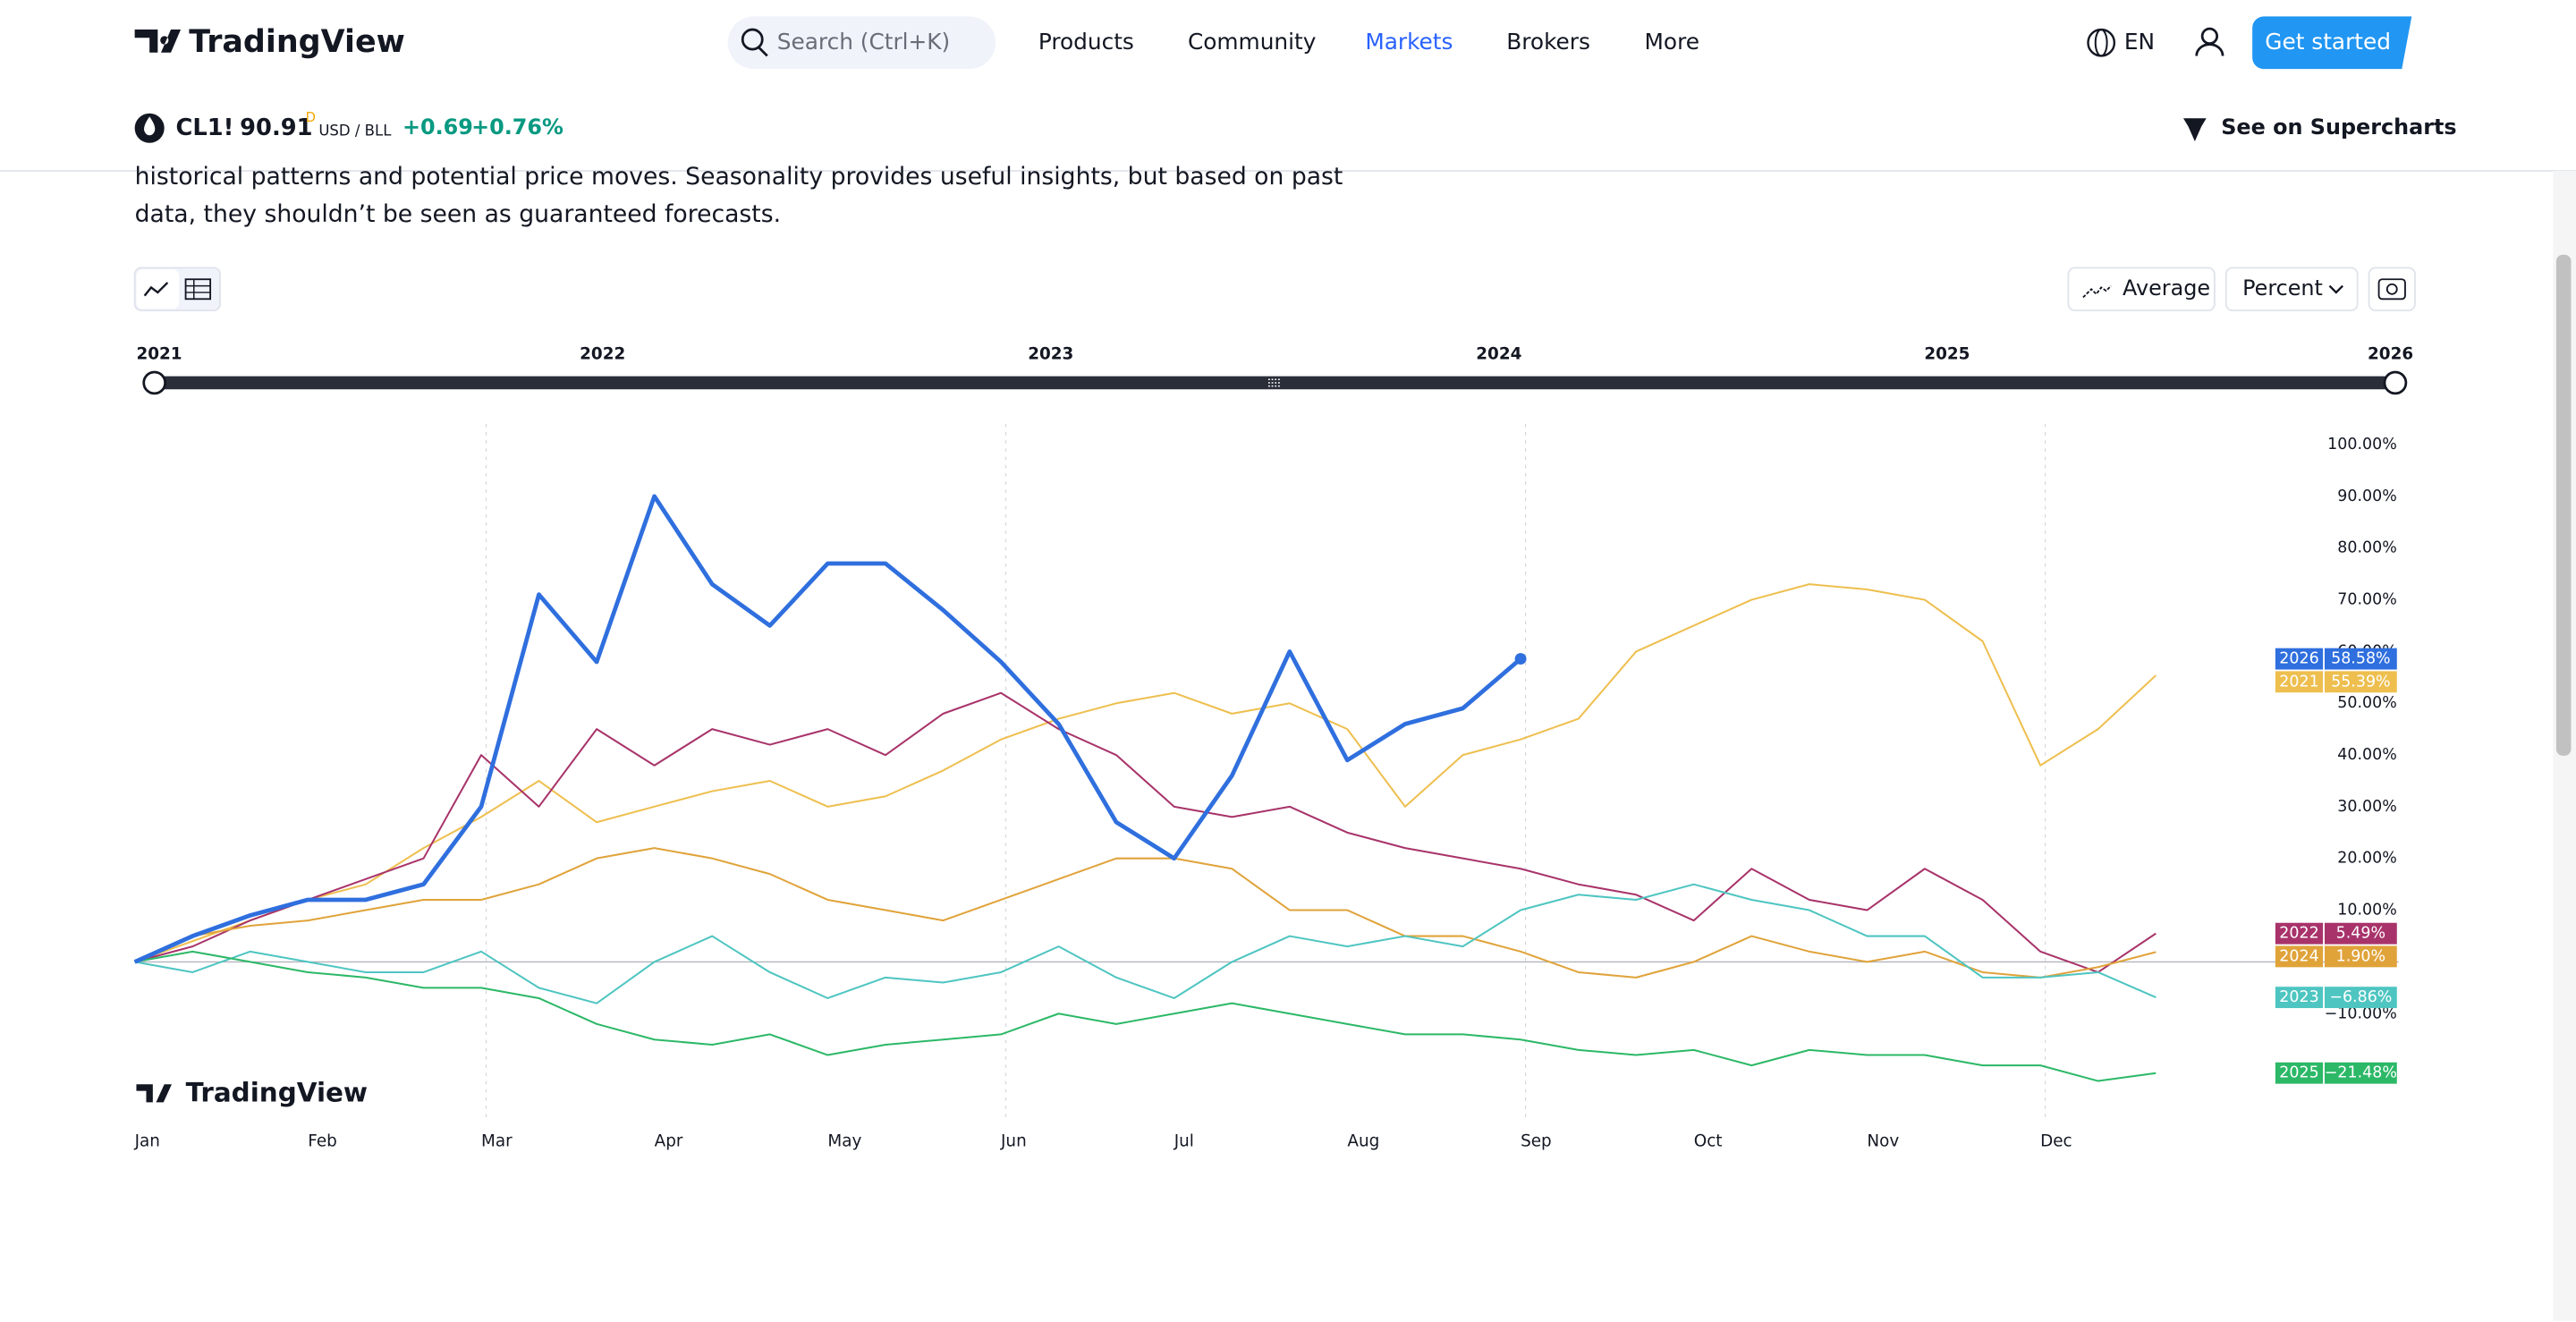 The width and height of the screenshot is (2576, 1322). What do you see at coordinates (2367, 600) in the screenshot?
I see `y-tick-label: 70.00%` at bounding box center [2367, 600].